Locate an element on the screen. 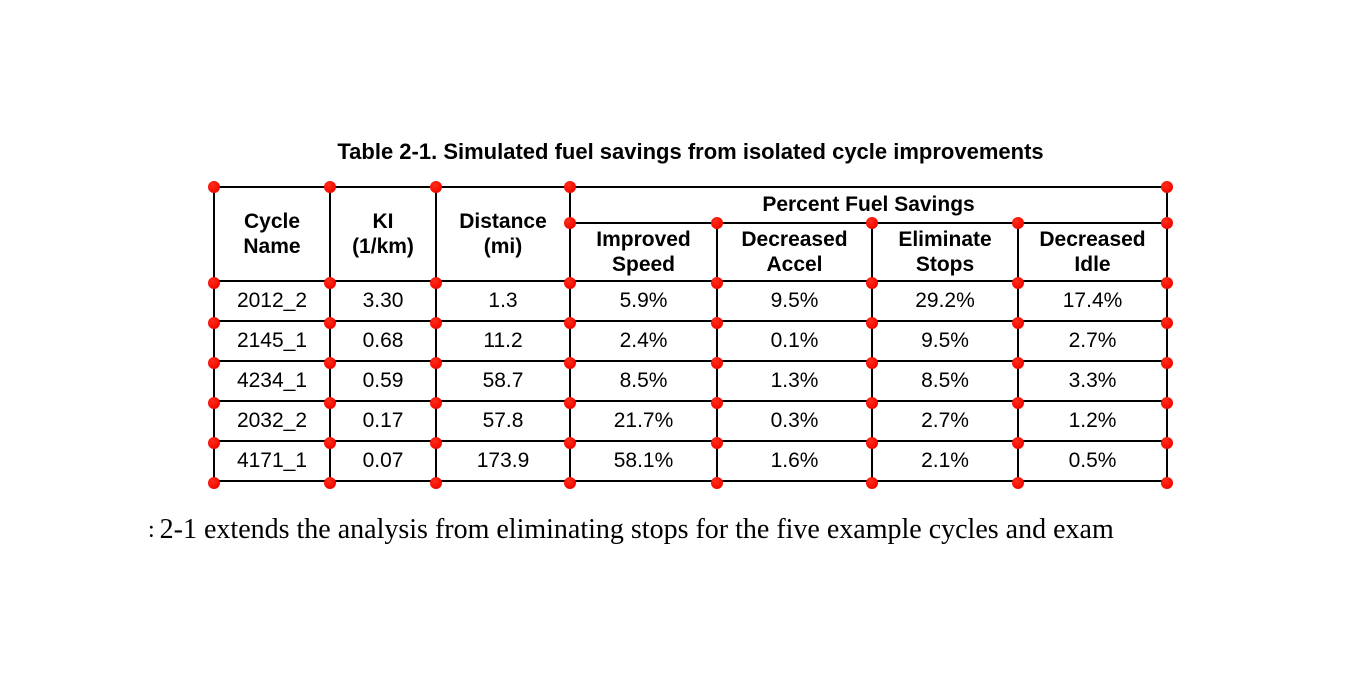 The image size is (1366, 674). cell-ki: 0.68 is located at coordinates (383, 341).